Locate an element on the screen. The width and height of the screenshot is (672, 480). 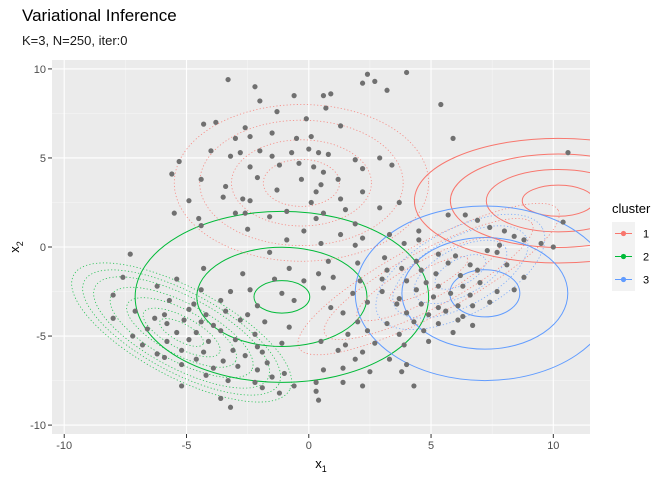
x-axis-label-base: x is located at coordinates (318, 463).